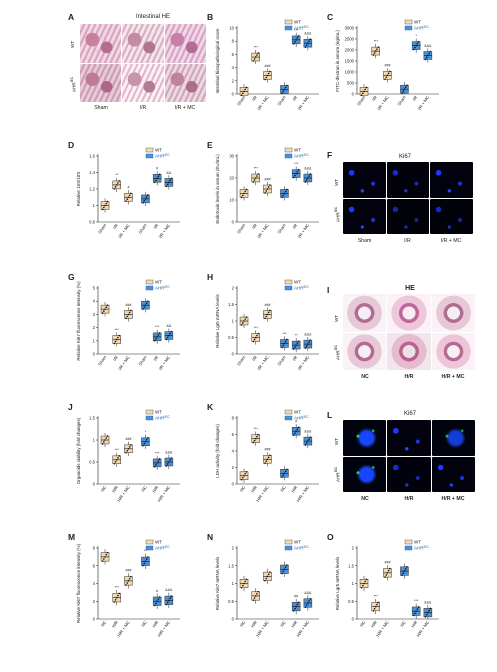  I want to click on ki67-image-wt-sham, so click(364, 180).